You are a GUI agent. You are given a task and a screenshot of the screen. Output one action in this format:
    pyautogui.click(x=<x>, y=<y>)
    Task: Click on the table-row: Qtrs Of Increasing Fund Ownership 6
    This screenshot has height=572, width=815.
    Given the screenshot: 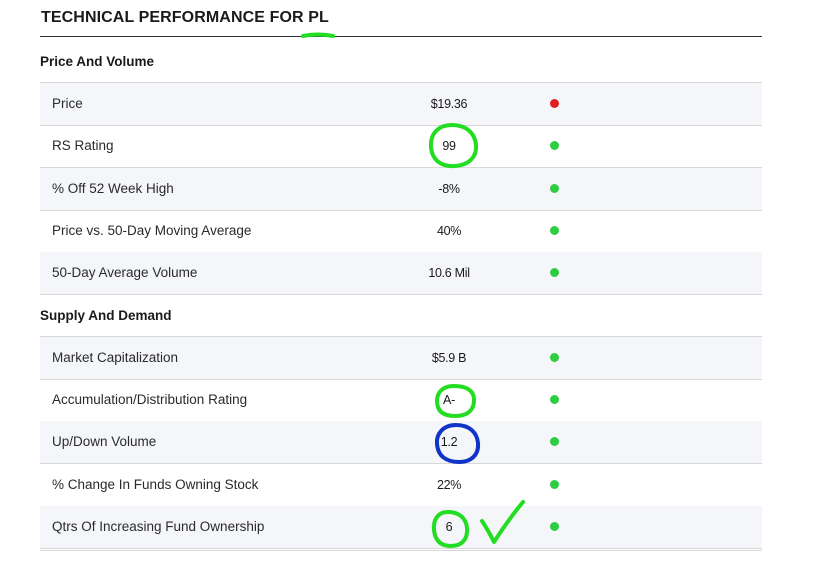 What is the action you would take?
    pyautogui.click(x=401, y=527)
    